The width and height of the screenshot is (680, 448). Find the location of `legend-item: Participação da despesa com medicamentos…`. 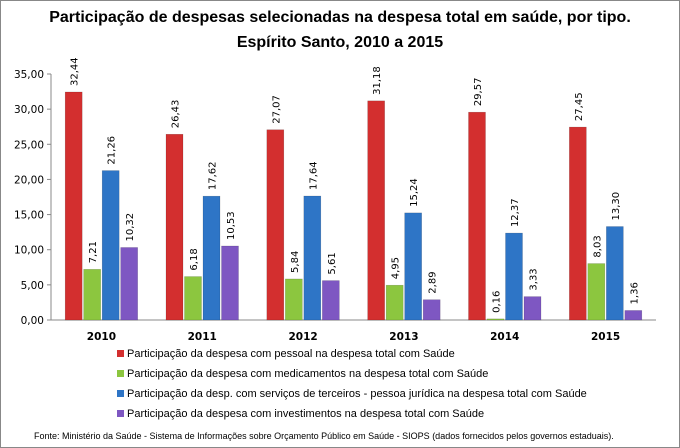

legend-item: Participação da despesa com medicamentos… is located at coordinates (302, 374).